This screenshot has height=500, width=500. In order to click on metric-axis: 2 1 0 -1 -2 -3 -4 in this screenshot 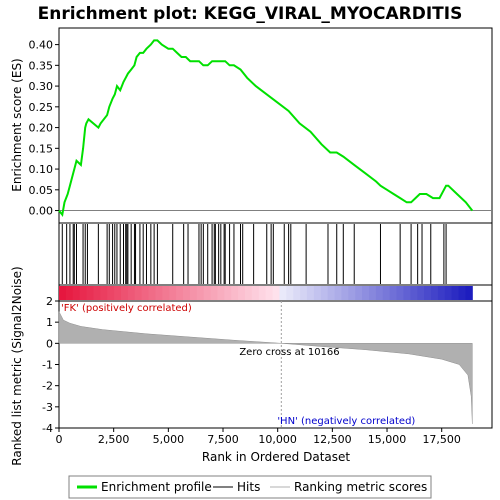, I will do `click(50, 365)`.